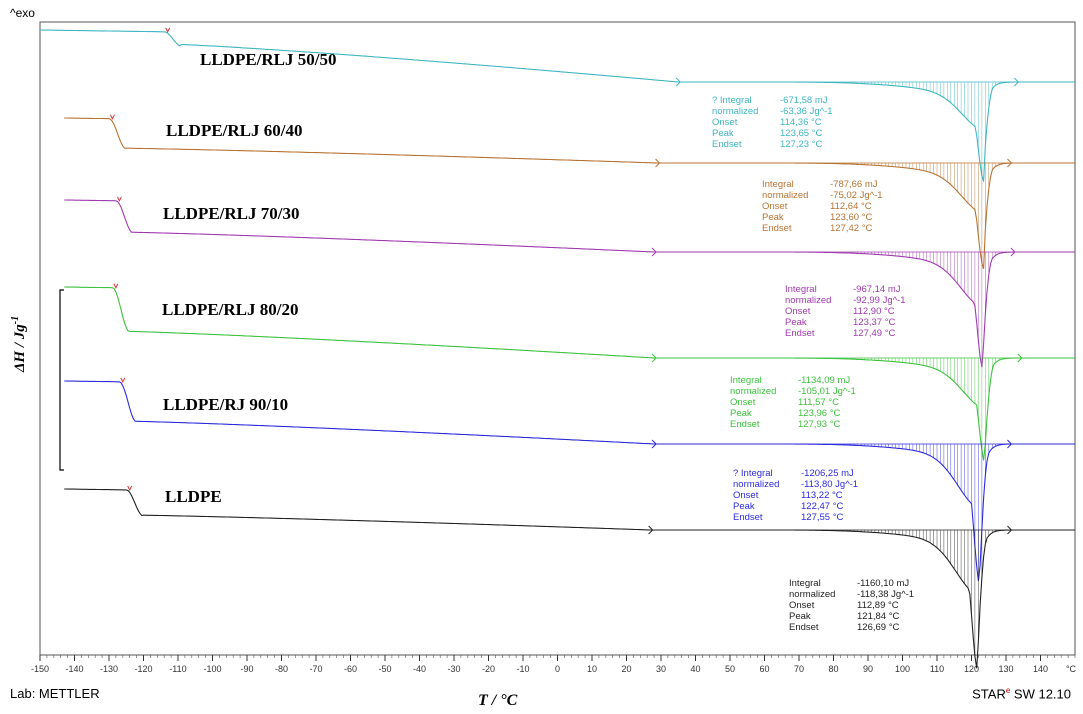  I want to click on x-tick-label: -80, so click(281, 669).